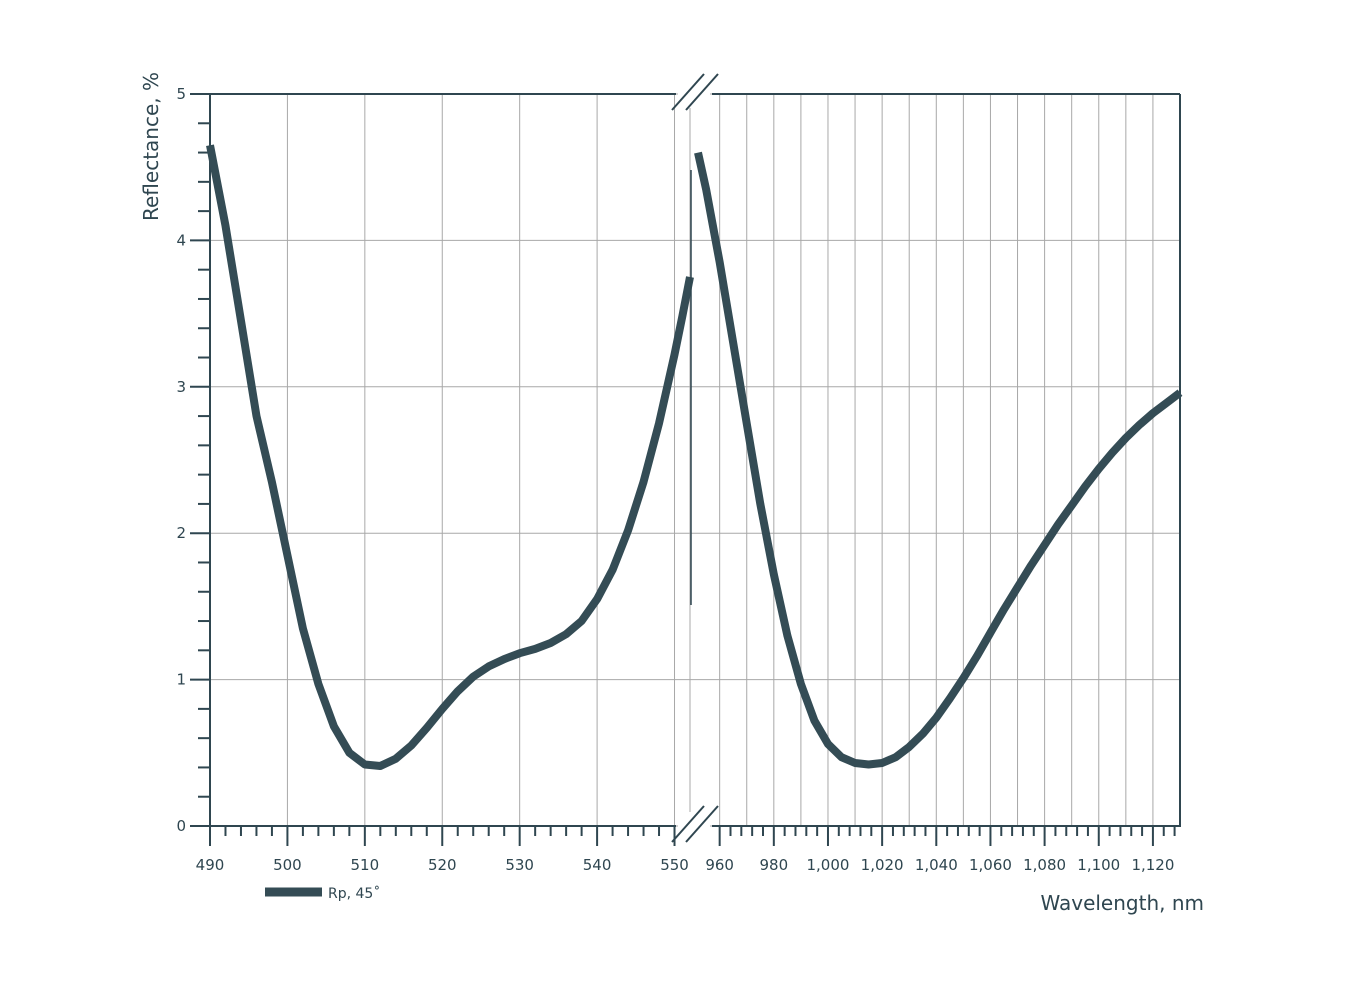 The image size is (1366, 1003). I want to click on legend: Rp, 45˚, so click(322, 893).